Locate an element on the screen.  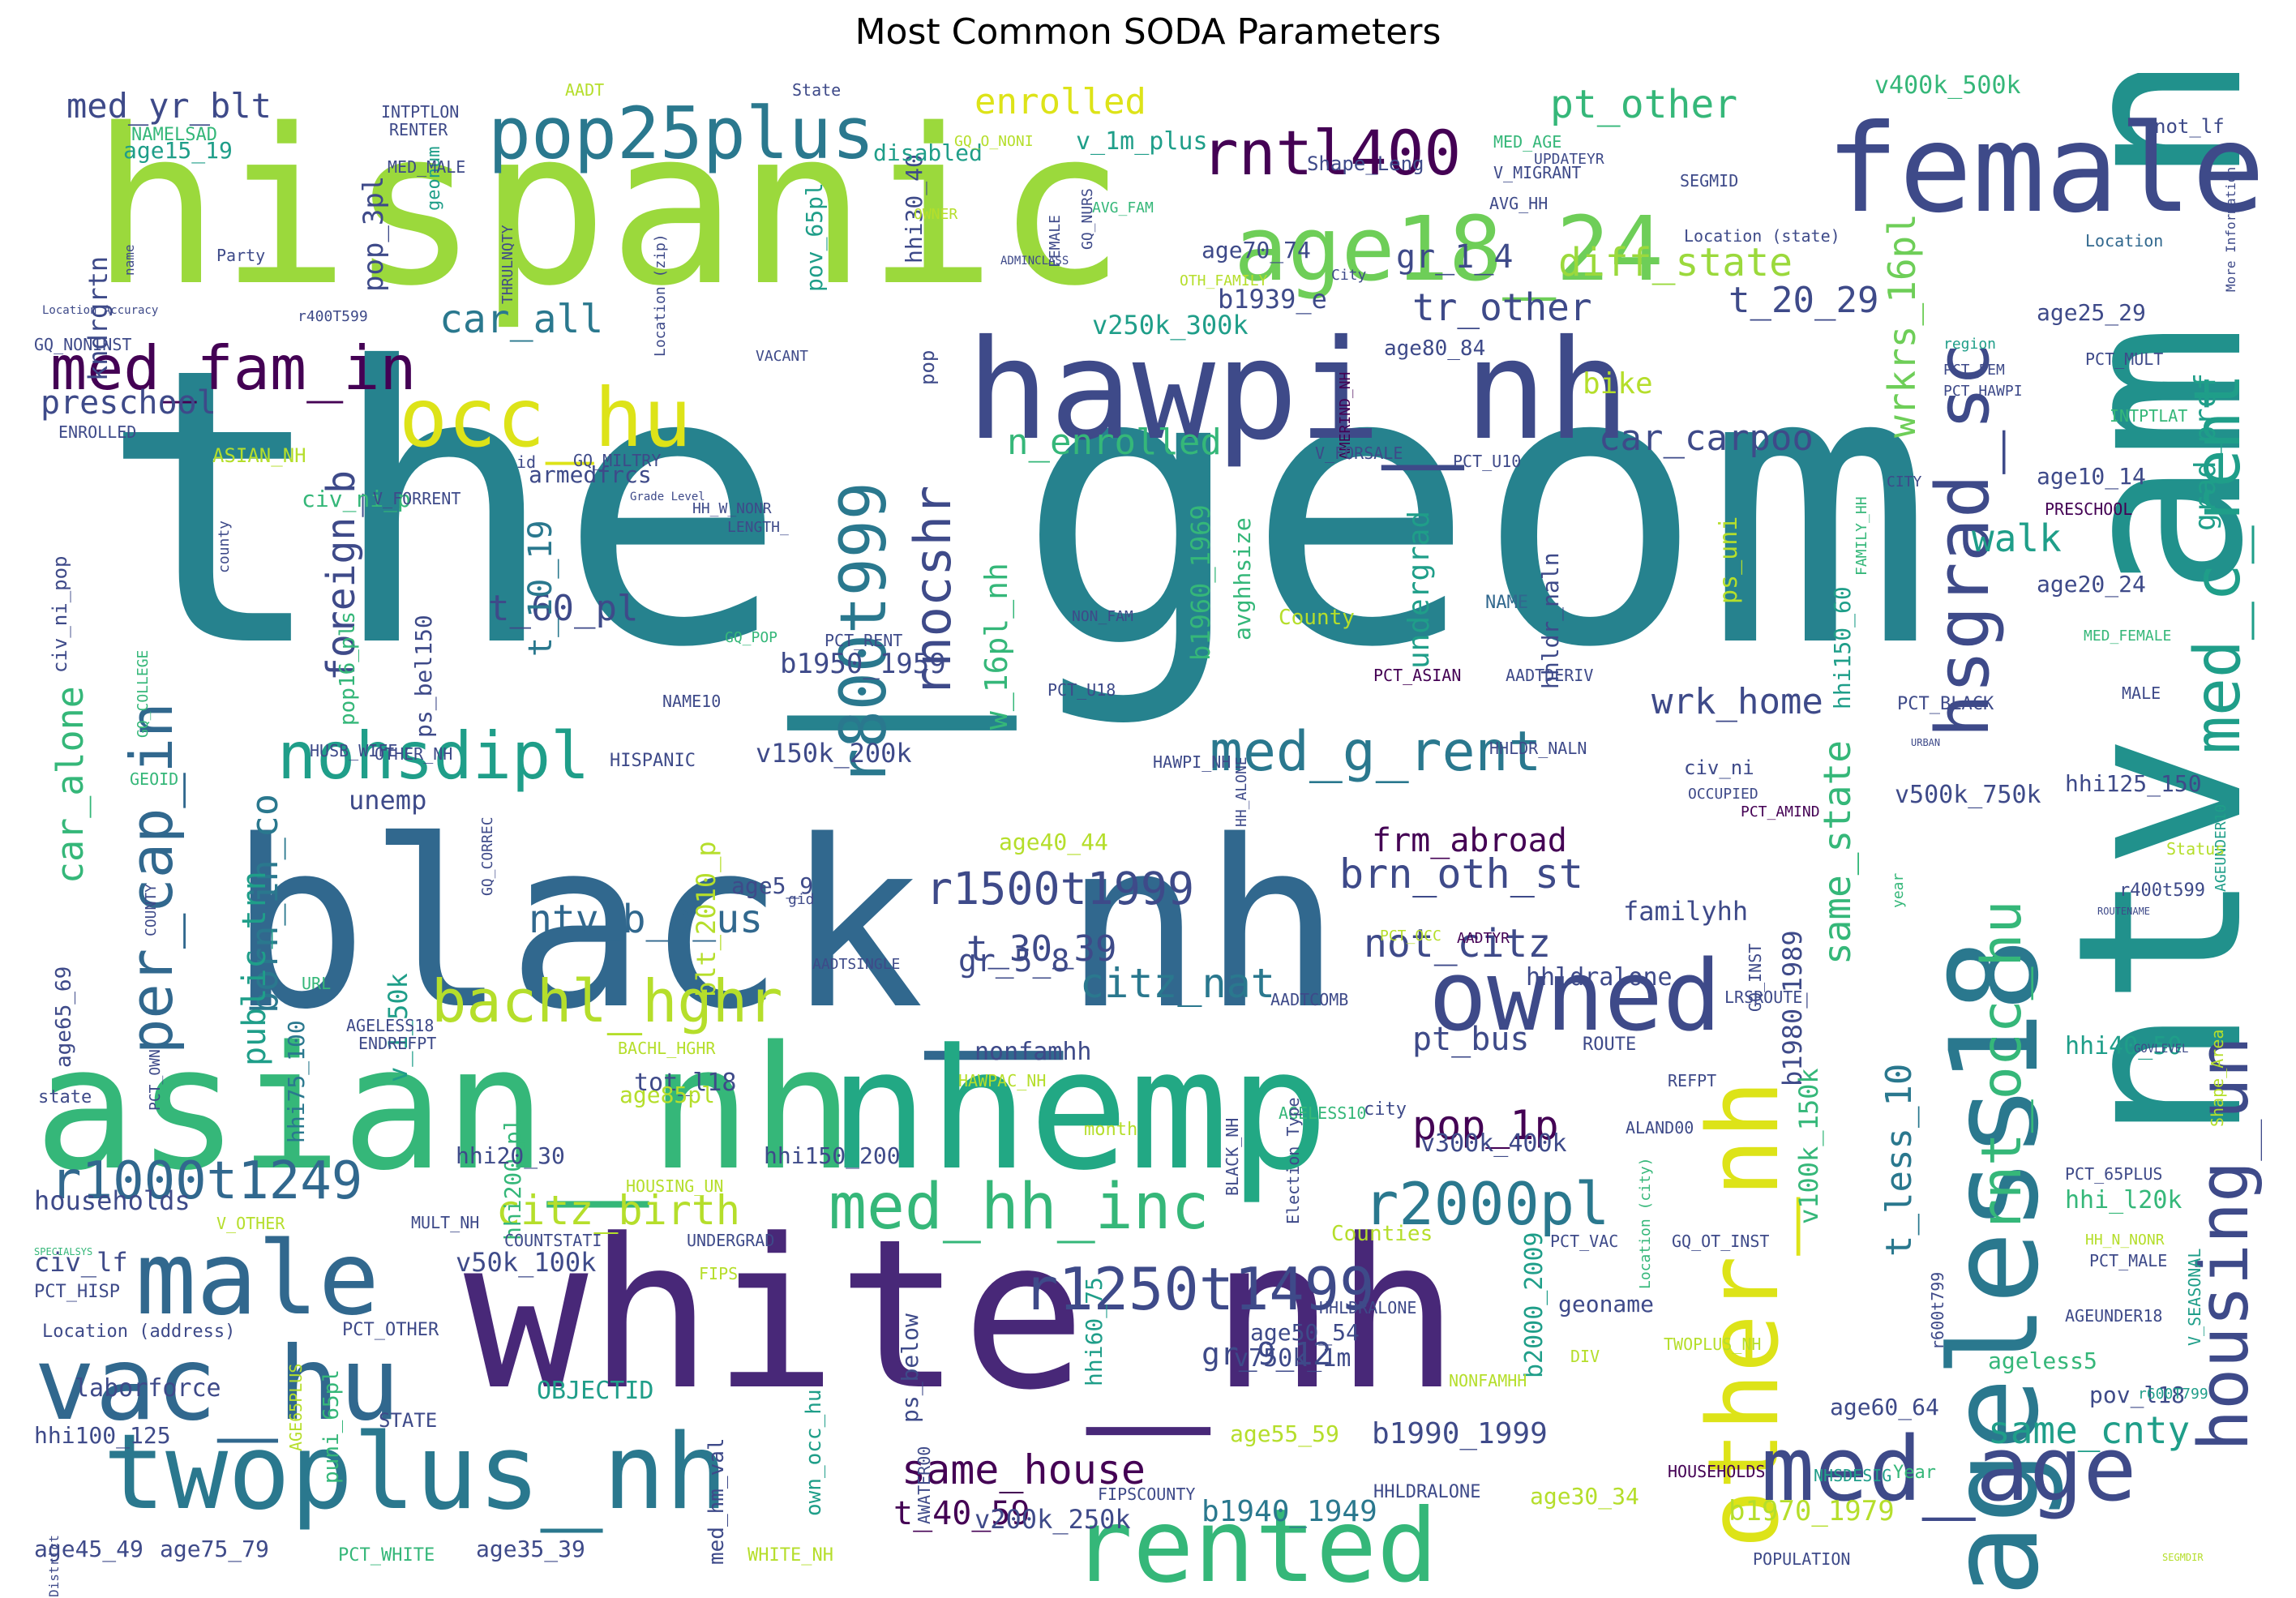
word-age65plus: AGE65PLUS is located at coordinates (296, 1407).